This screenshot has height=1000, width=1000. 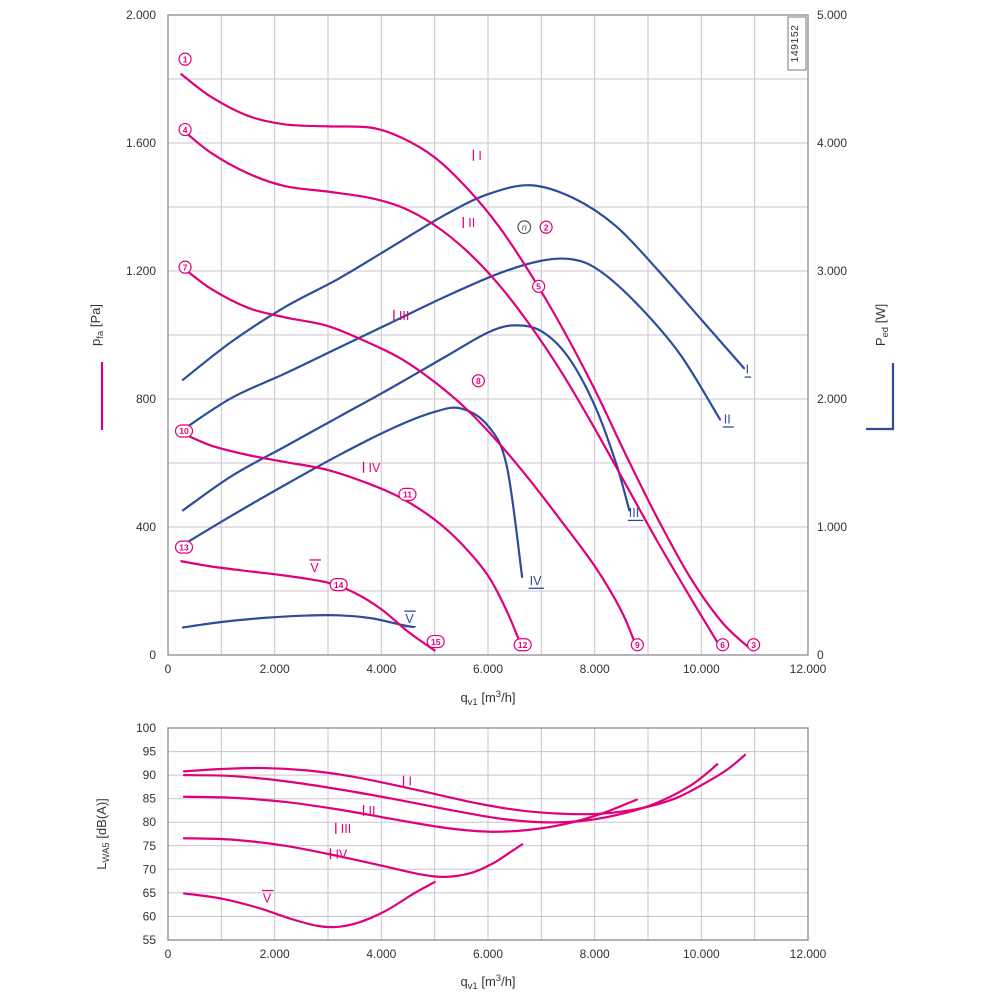 I want to click on marker-number: 14, so click(x=339, y=585).